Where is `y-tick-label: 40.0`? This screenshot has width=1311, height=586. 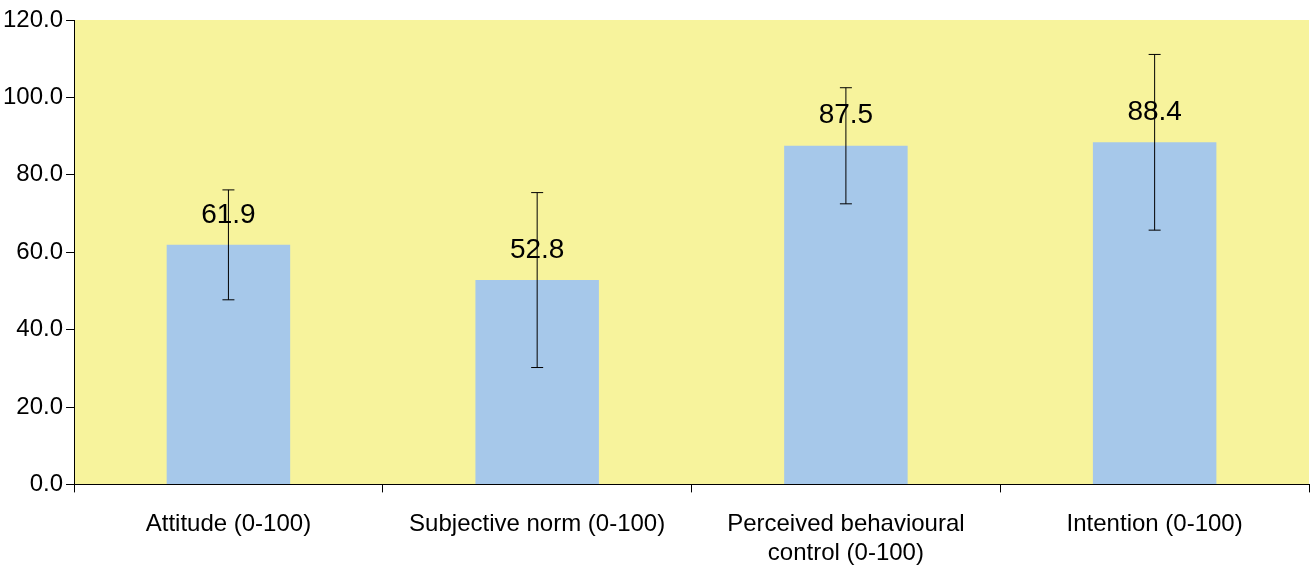 y-tick-label: 40.0 is located at coordinates (40, 328).